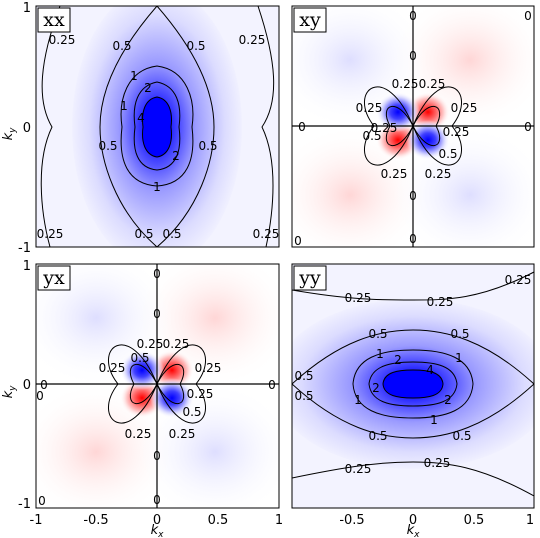 The image size is (540, 538). Describe the element at coordinates (413, 479) in the screenshot. I see `panel-yy-contour-0-25-bottom` at that location.